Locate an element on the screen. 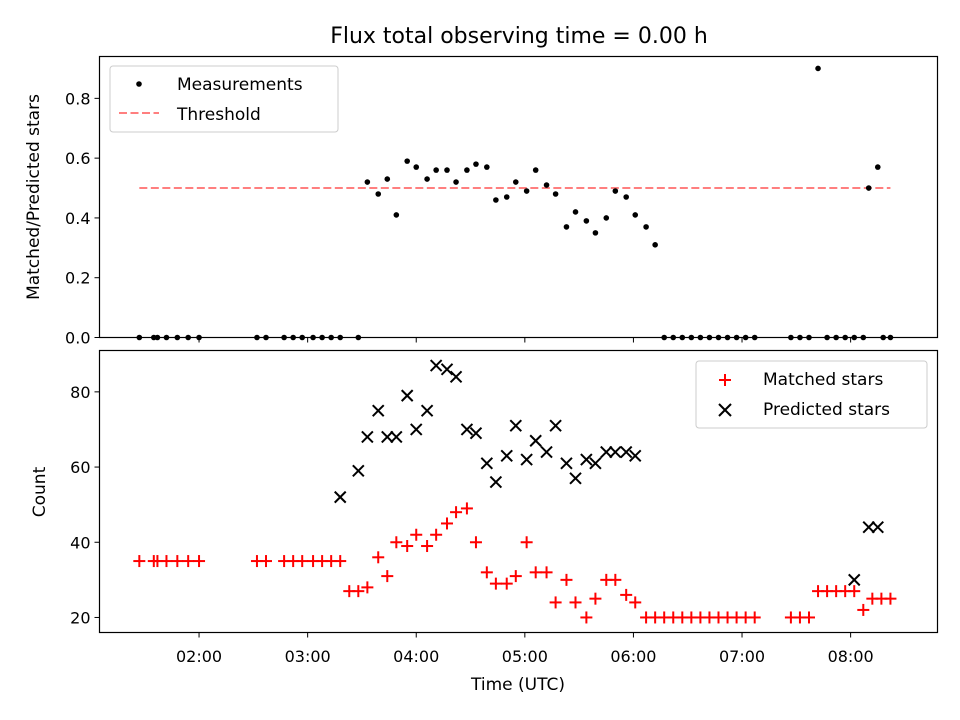 Image resolution: width=960 pixels, height=720 pixels. bottom-legend: Matched stars Predicted stars is located at coordinates (811, 394).